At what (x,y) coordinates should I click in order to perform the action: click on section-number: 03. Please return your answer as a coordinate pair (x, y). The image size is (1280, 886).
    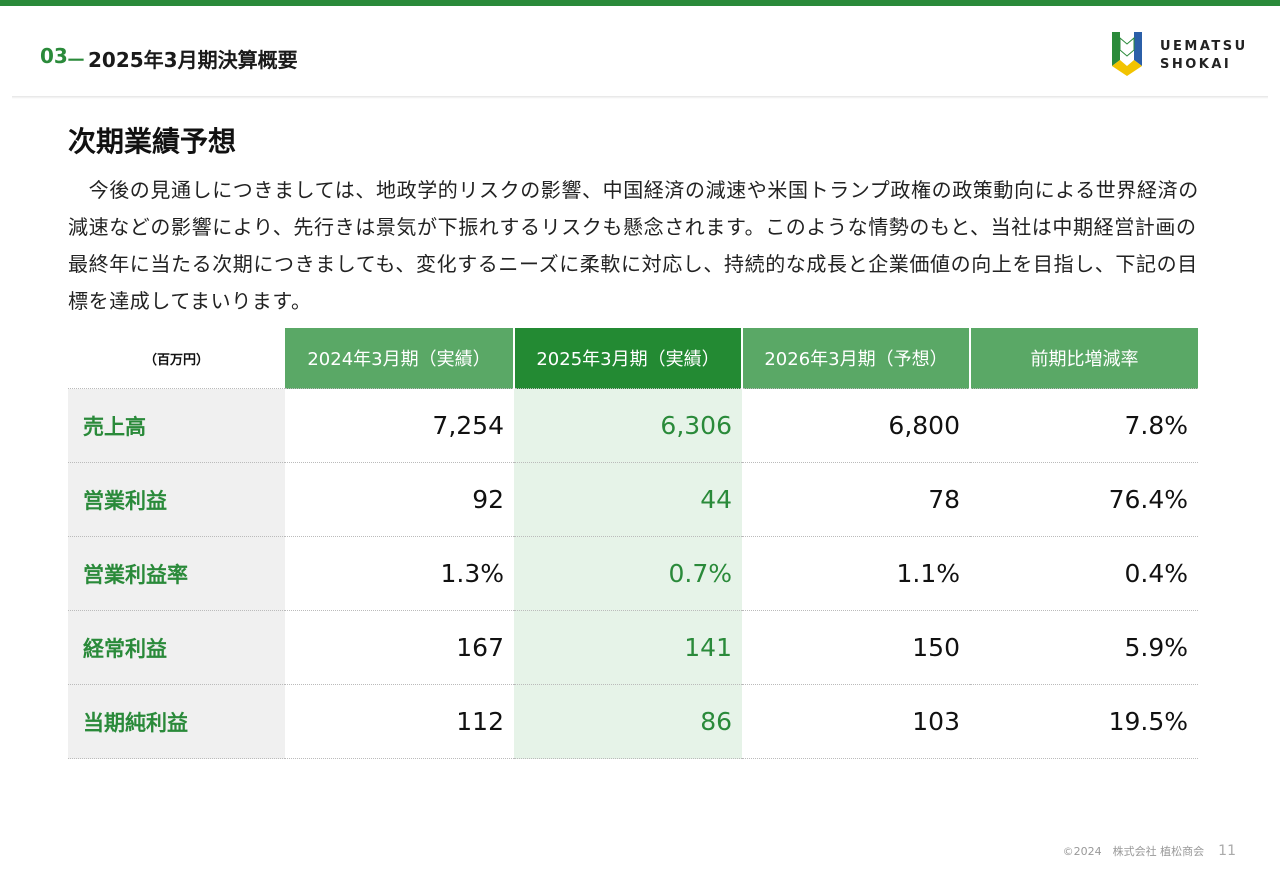
    Looking at the image, I should click on (54, 56).